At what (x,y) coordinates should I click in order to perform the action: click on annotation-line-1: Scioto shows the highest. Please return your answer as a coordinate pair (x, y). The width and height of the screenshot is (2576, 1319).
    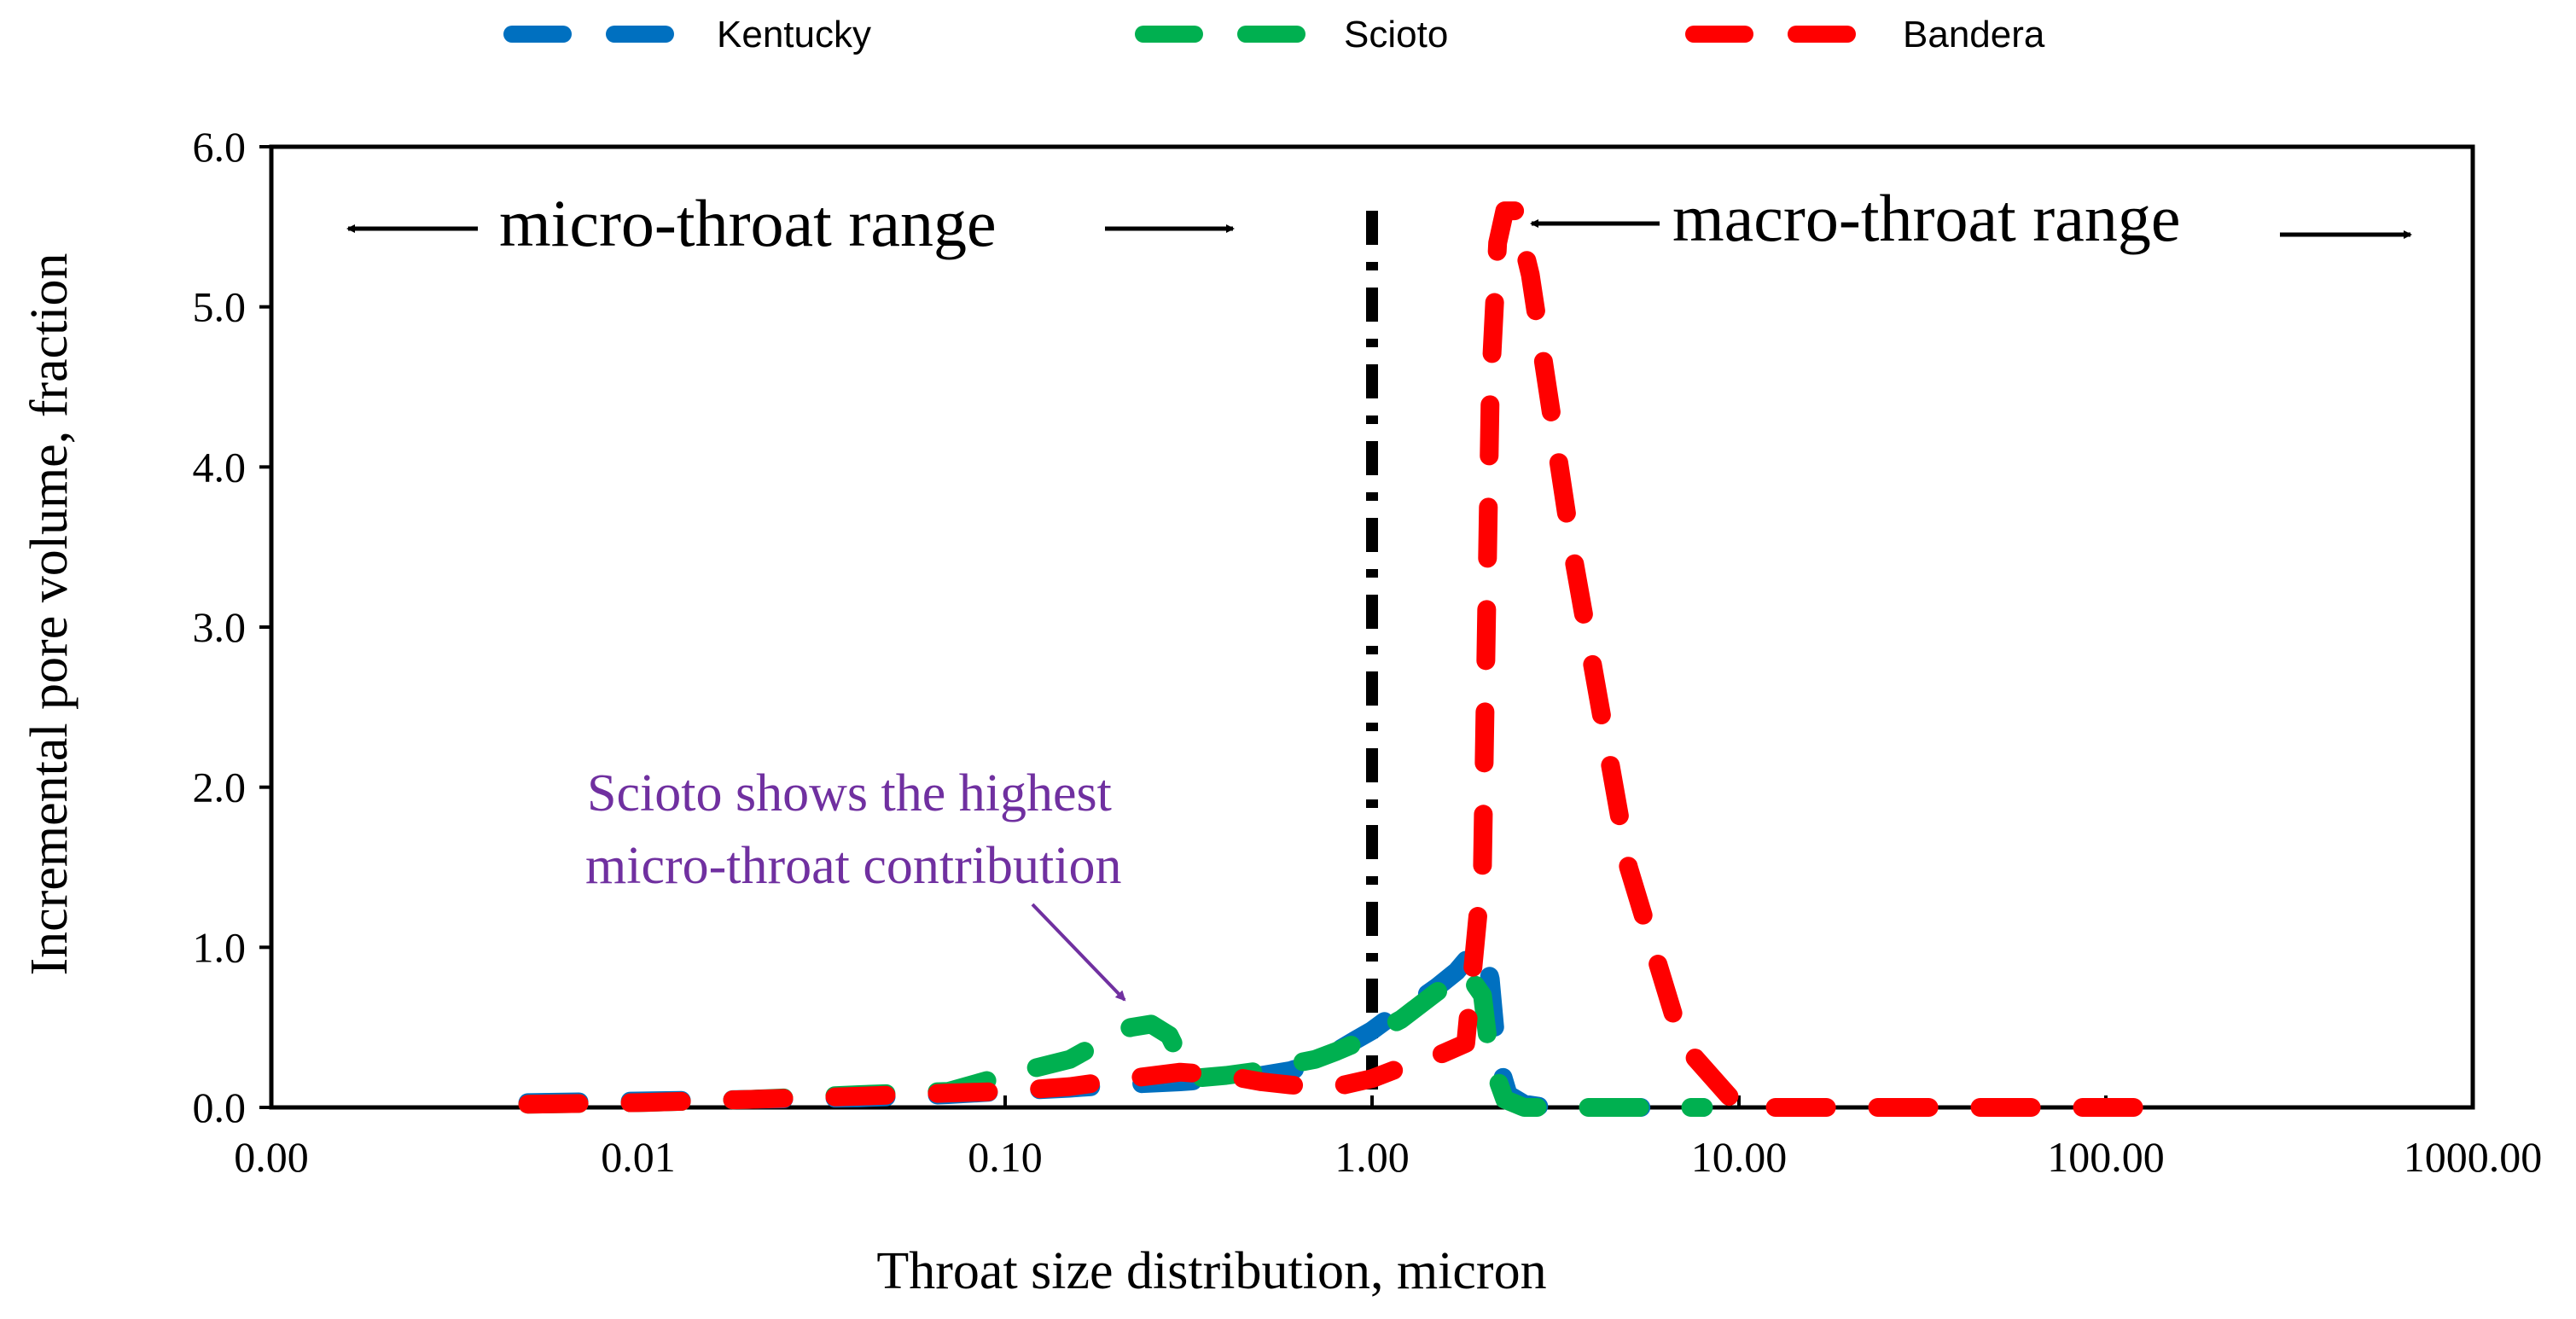
    Looking at the image, I should click on (850, 793).